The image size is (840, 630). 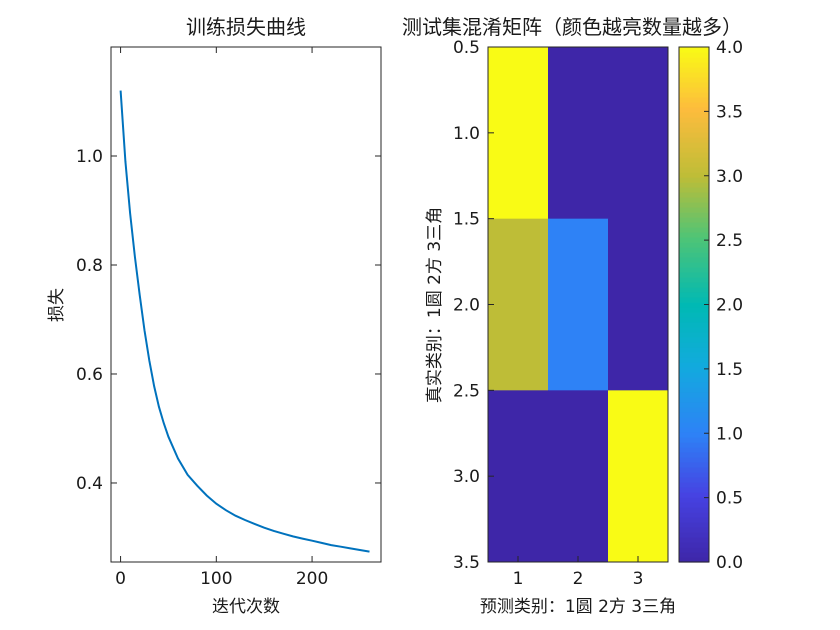 What do you see at coordinates (466, 563) in the screenshot?
I see `heatmap-y-tick-label: 3.5` at bounding box center [466, 563].